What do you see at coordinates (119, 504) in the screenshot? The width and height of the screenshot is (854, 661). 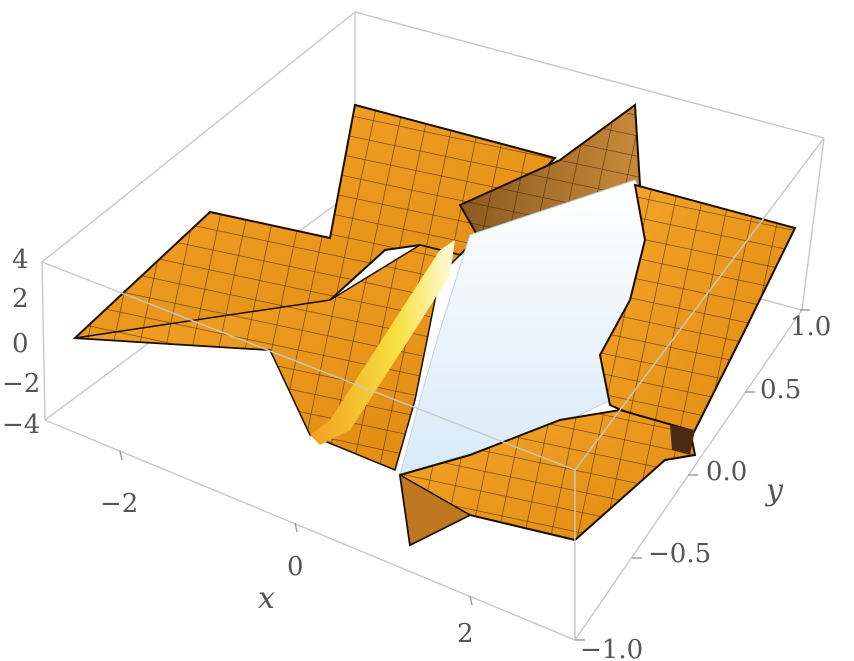 I see `x-tick-label: −2` at bounding box center [119, 504].